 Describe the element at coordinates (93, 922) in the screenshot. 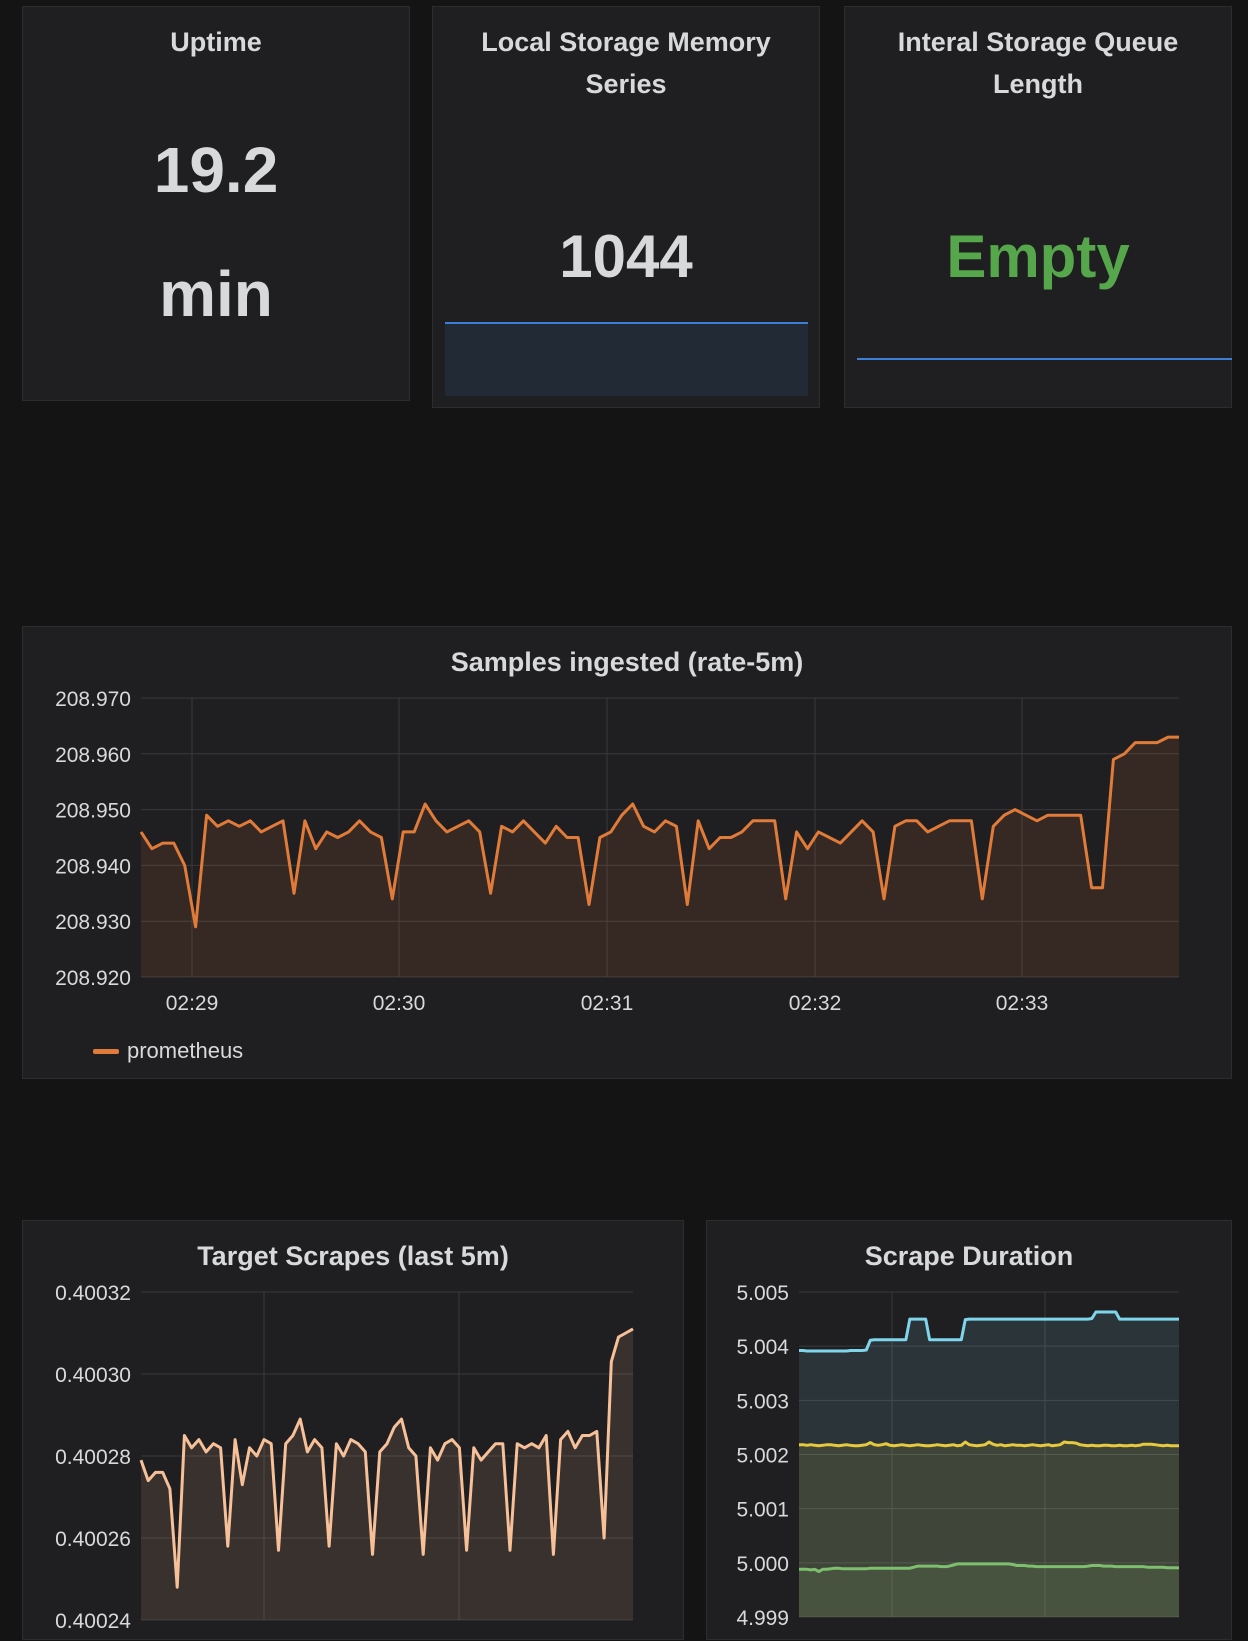

I see `y-tick-label: 208.930` at that location.